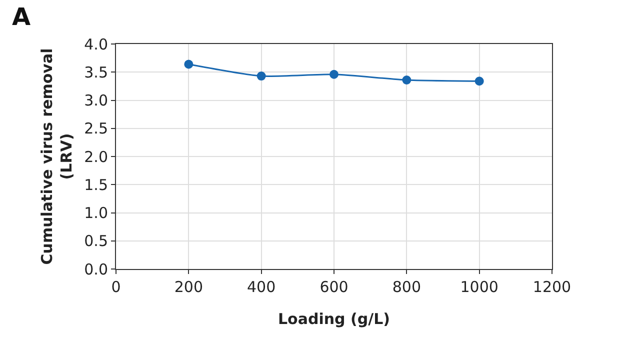  I want to click on y-tick-label: 0.5, so click(96, 241).